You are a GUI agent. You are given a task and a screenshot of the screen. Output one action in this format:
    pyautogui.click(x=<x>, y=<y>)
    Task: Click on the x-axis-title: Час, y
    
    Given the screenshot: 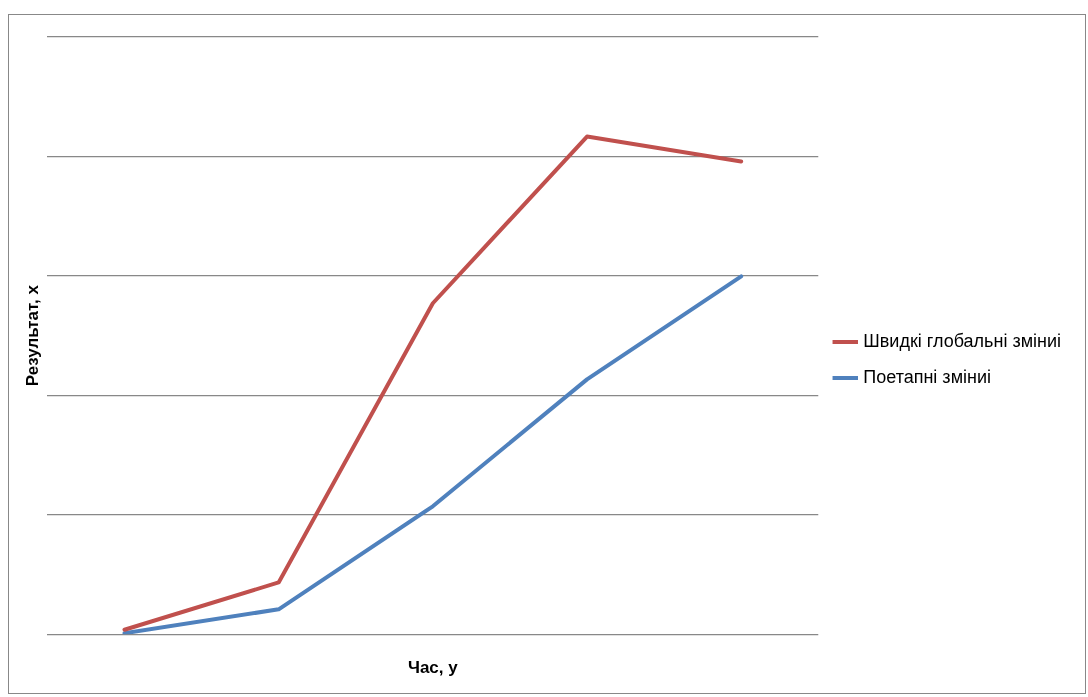 What is the action you would take?
    pyautogui.click(x=433, y=668)
    